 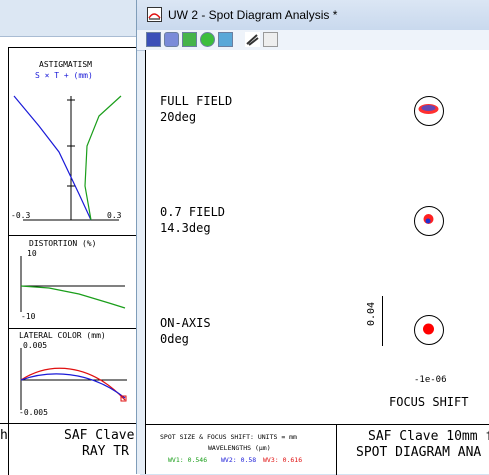 I want to click on spot-wave-icon, so click(x=225, y=39).